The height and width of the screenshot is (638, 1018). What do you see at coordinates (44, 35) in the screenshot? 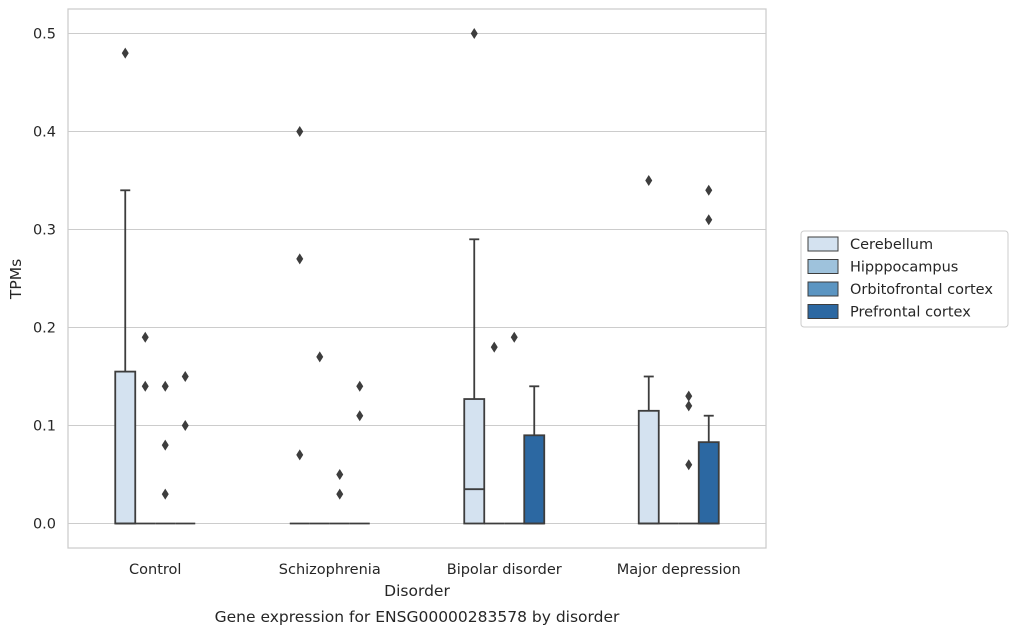
I see `y-tick-label: 0.5` at bounding box center [44, 35].